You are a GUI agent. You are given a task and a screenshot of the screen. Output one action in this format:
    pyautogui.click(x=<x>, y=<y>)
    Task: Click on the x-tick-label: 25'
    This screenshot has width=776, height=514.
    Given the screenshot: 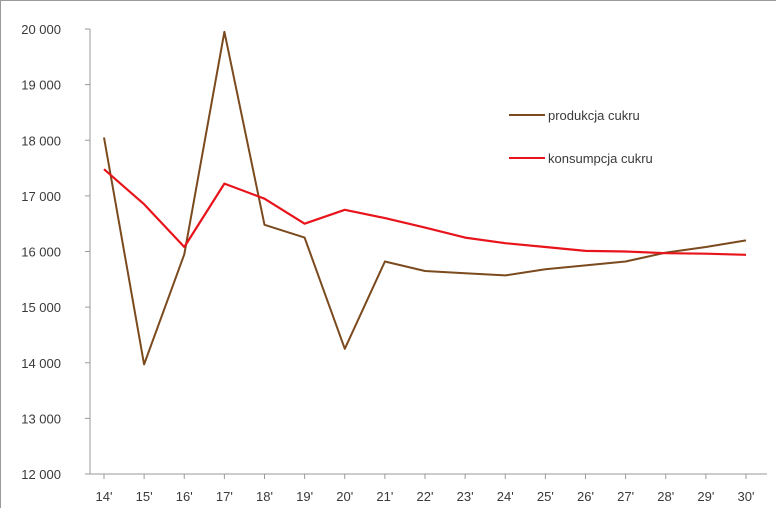 What is the action you would take?
    pyautogui.click(x=545, y=496)
    